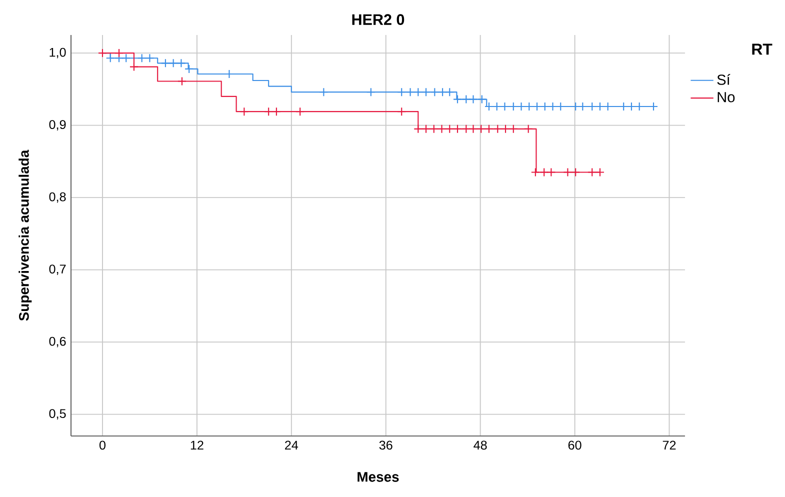 The image size is (785, 497). Describe the element at coordinates (726, 97) in the screenshot. I see `legend-label: No` at that location.